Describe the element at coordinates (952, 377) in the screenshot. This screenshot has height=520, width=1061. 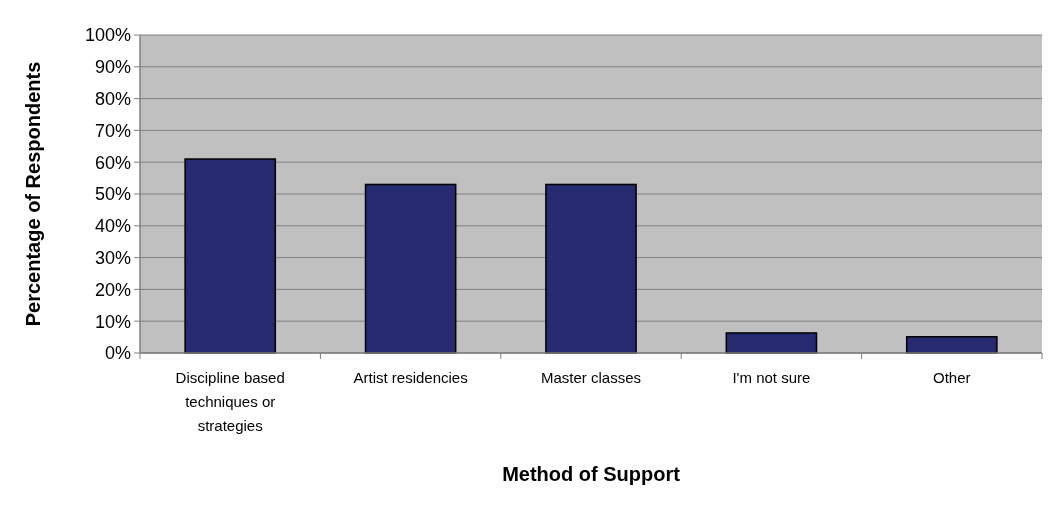
I see `x-tick-label: Other` at that location.